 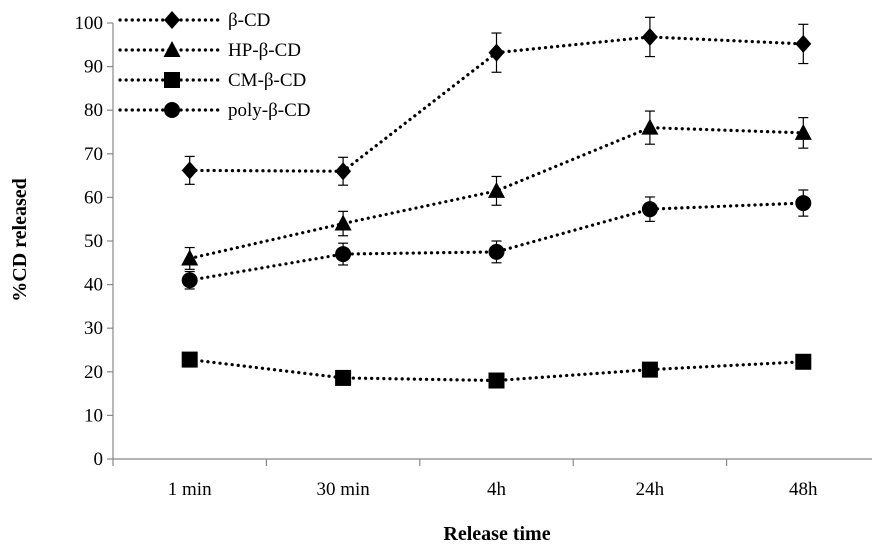 I want to click on legend-label: poly-β-CD, so click(x=269, y=110).